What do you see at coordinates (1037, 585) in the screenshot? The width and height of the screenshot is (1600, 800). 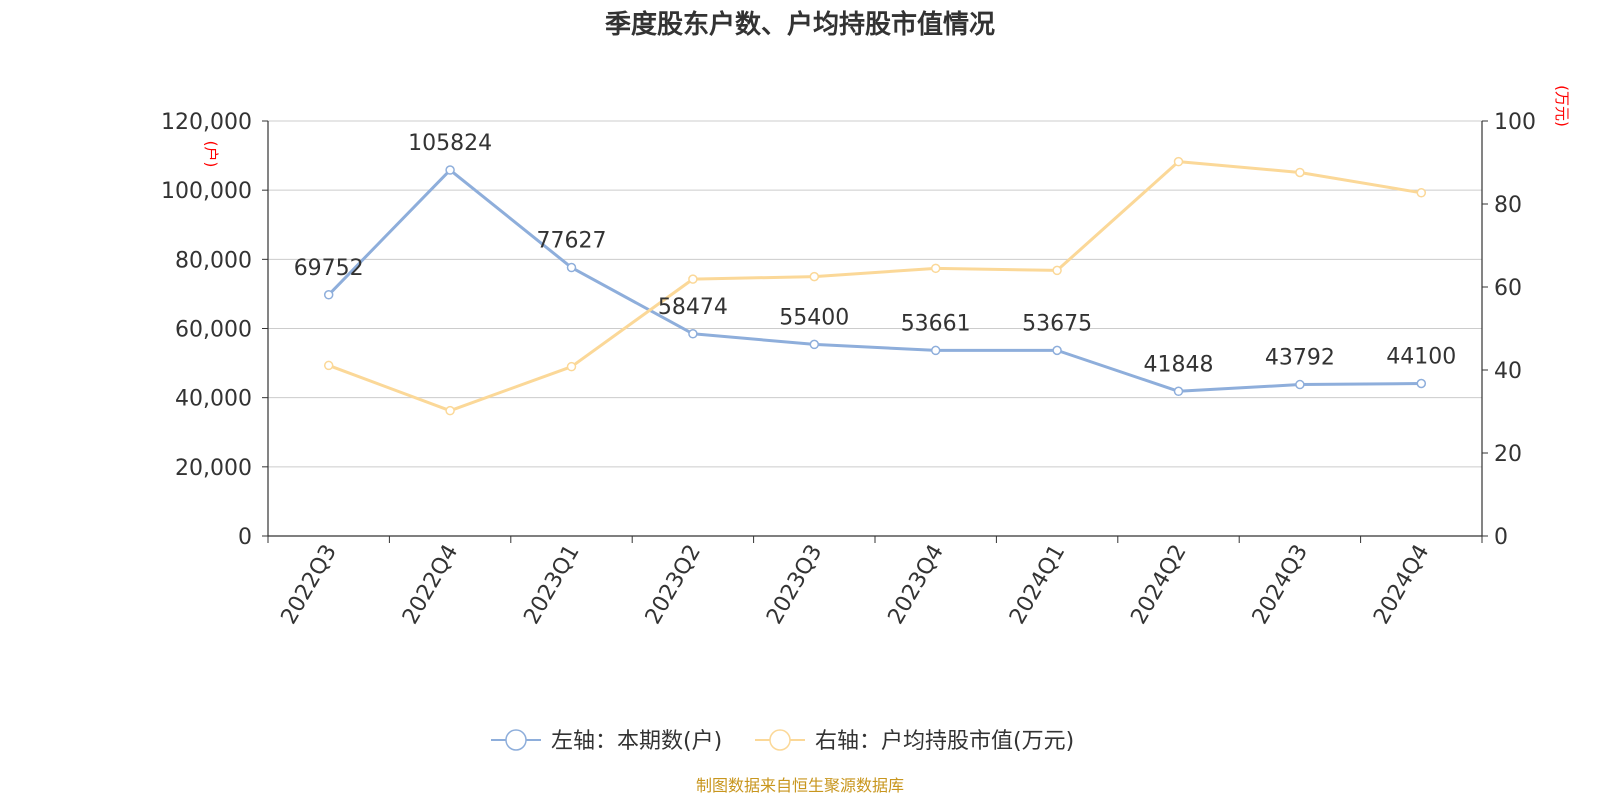 I see `x-tick-label: 2024Q1` at bounding box center [1037, 585].